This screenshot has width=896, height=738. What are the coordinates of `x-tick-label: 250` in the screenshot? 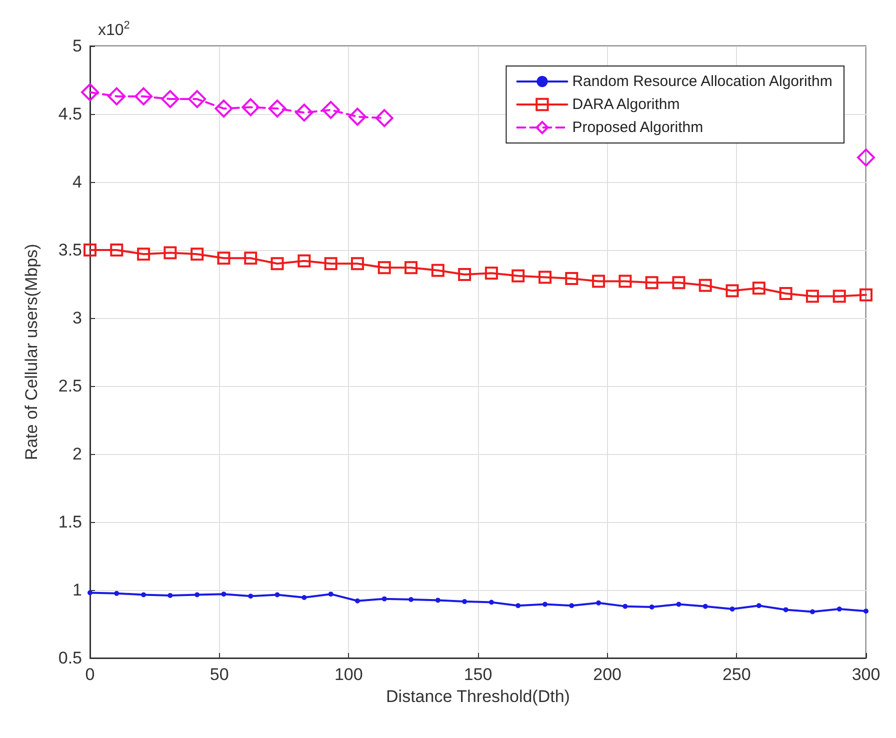 It's located at (736, 674).